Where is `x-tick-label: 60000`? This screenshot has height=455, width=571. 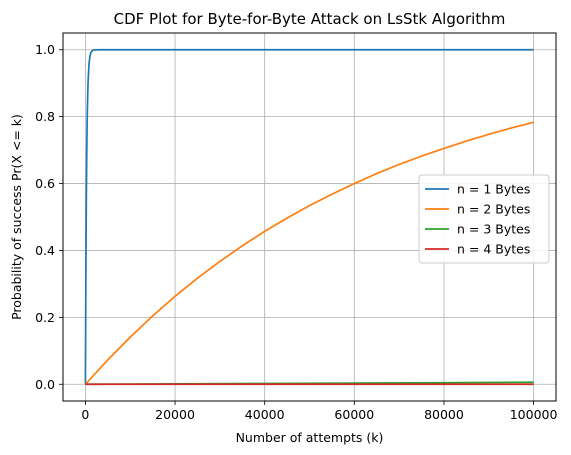
x-tick-label: 60000 is located at coordinates (354, 414).